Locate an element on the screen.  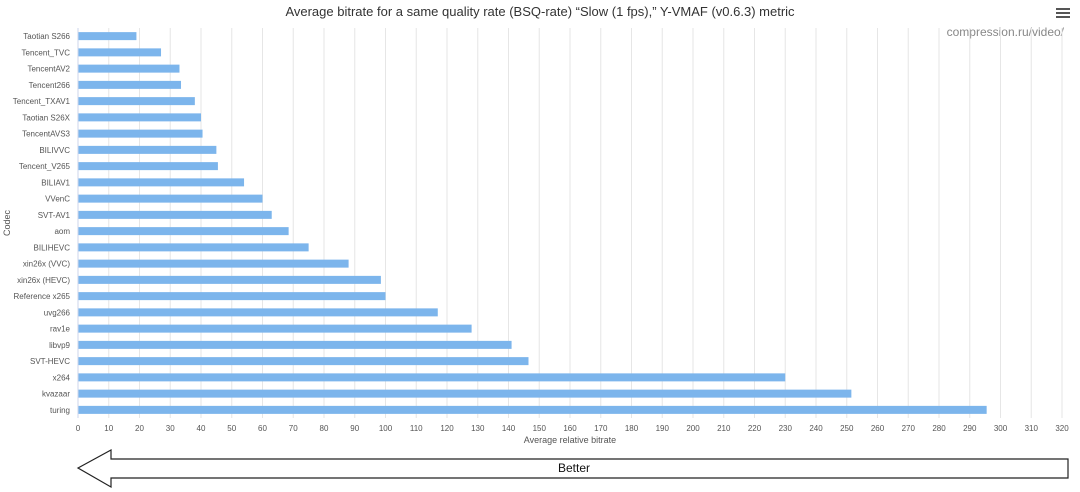
y-tick-label: x264 is located at coordinates (62, 377).